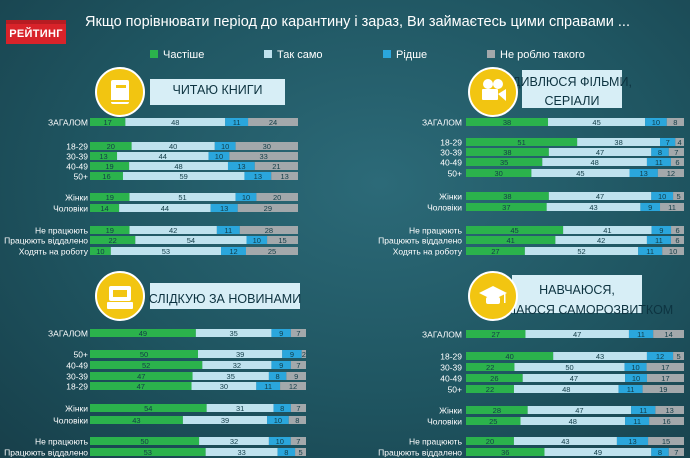 The image size is (690, 458). I want to click on legend-item-more: Частіше, so click(177, 55).